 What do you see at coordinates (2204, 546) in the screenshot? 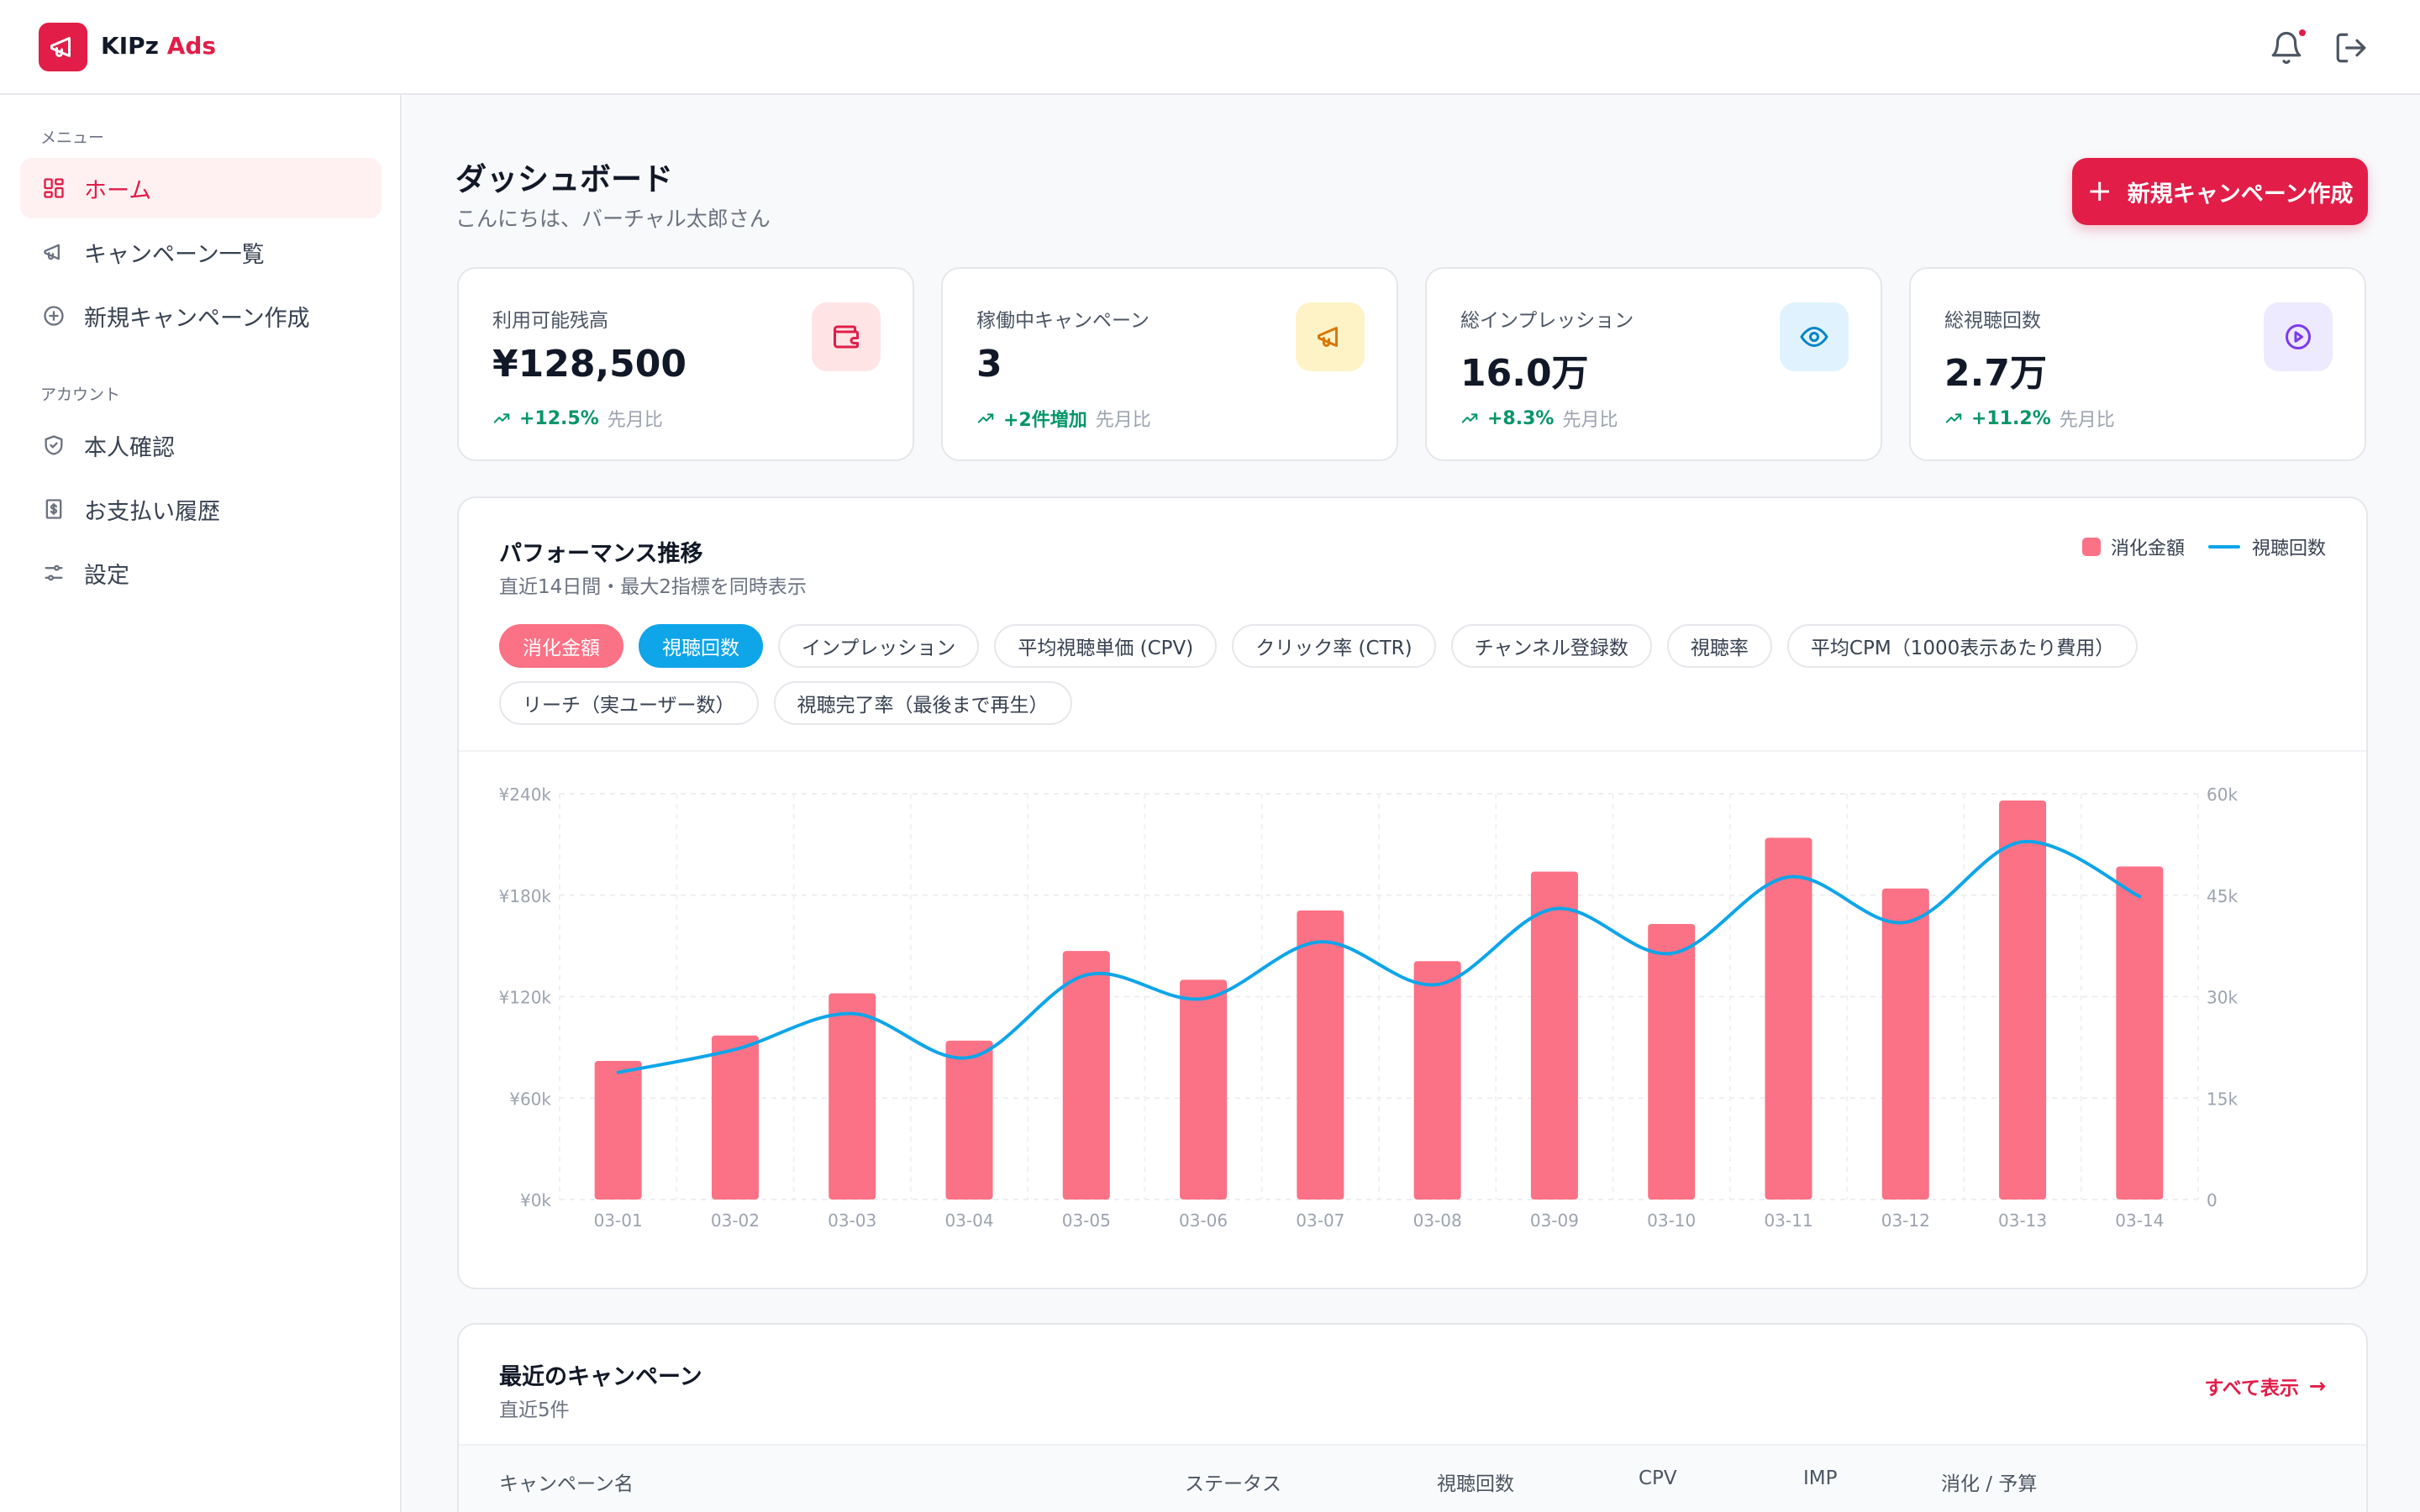
I see `chart-legend: 消化金額 視聴回数` at bounding box center [2204, 546].